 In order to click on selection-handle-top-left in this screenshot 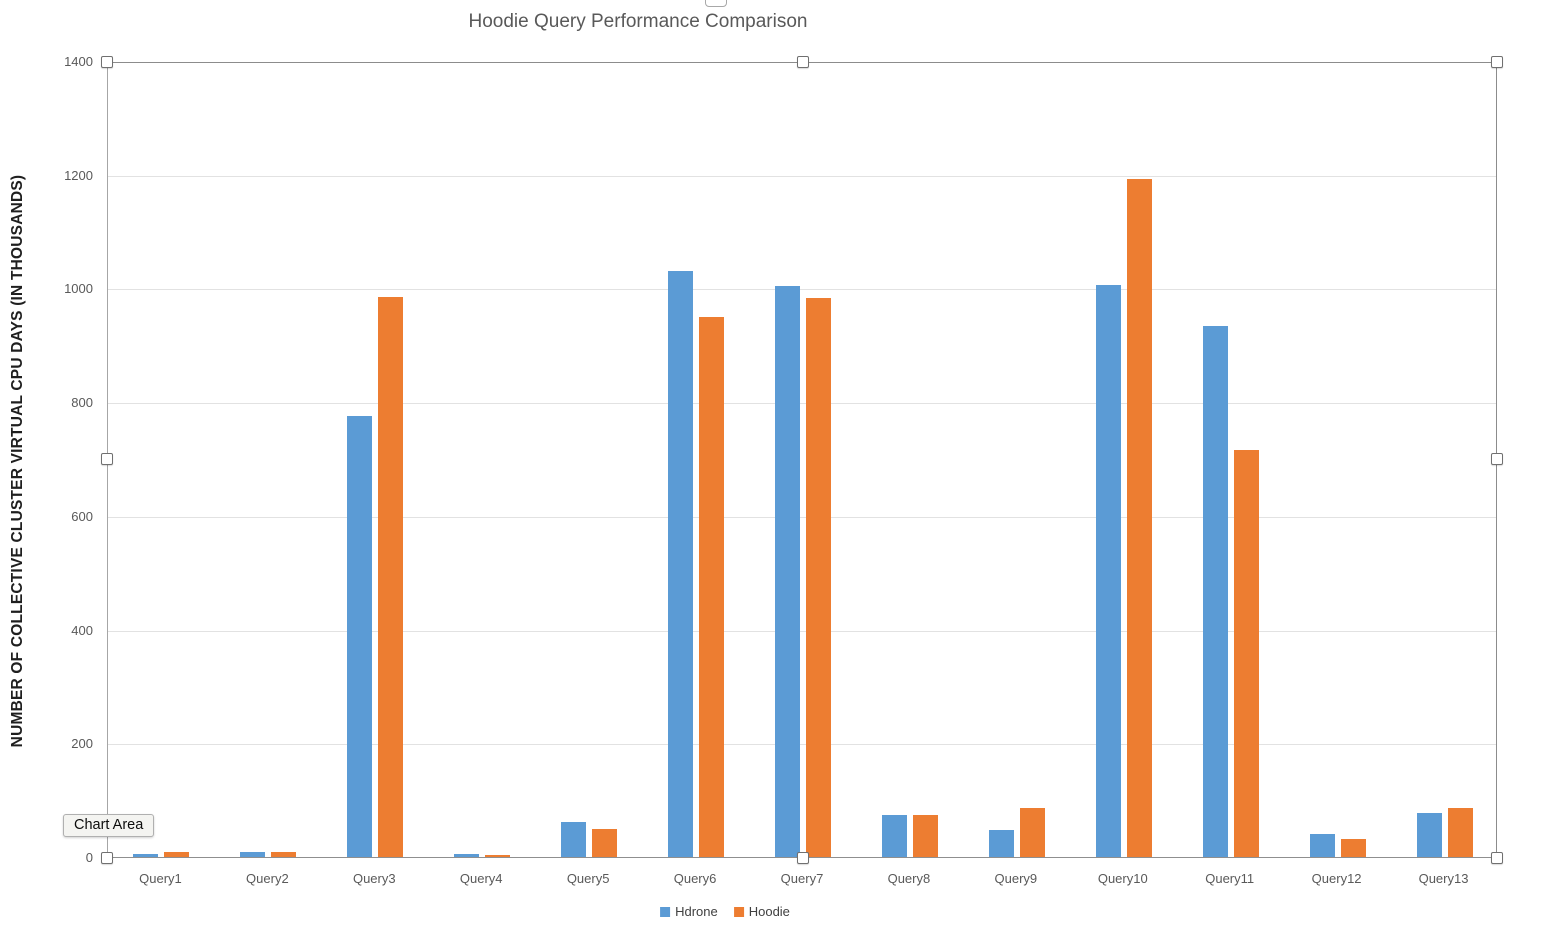, I will do `click(107, 62)`.